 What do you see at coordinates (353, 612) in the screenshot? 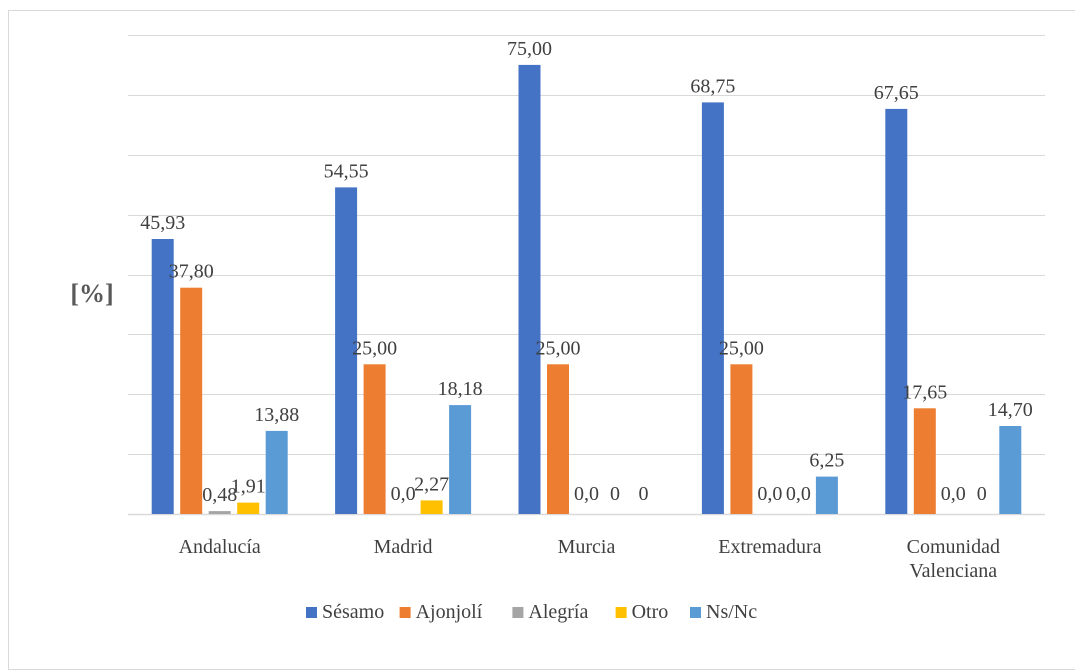
I see `legend-entry: Sésamo` at bounding box center [353, 612].